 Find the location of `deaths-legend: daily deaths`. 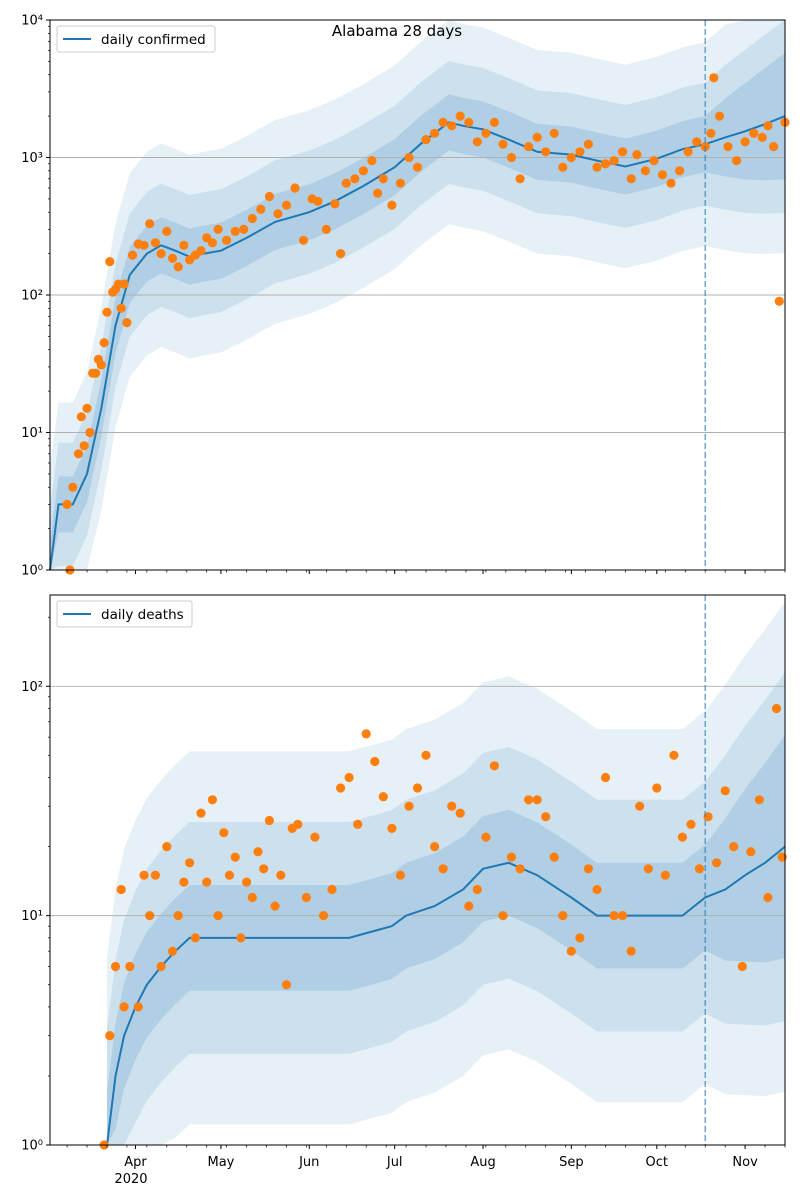

deaths-legend: daily deaths is located at coordinates (124, 614).